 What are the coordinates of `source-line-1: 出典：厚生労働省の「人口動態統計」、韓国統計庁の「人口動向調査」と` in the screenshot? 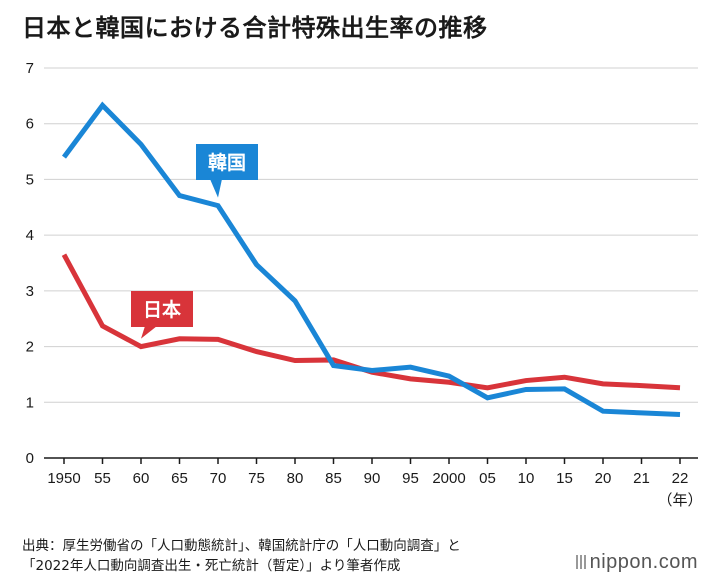 It's located at (241, 546).